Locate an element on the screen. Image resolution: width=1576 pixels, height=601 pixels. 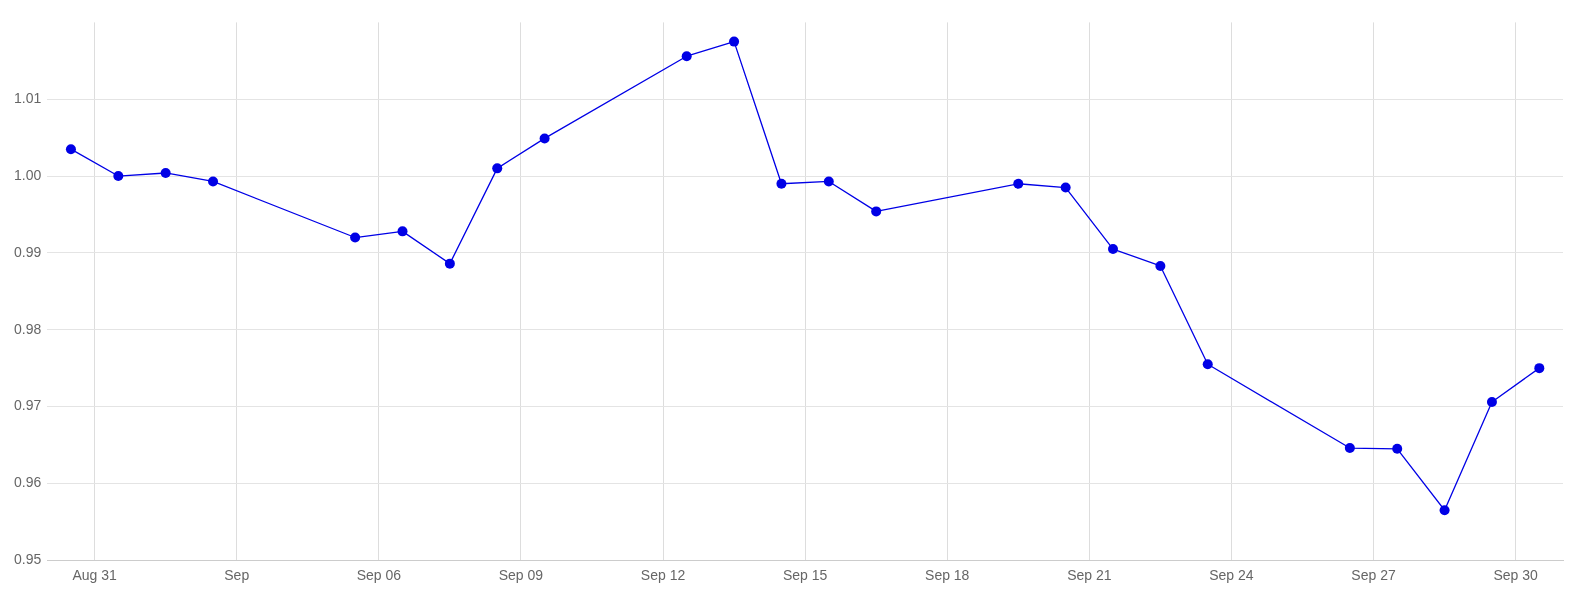
y-tick-label: 0.97 is located at coordinates (28, 405).